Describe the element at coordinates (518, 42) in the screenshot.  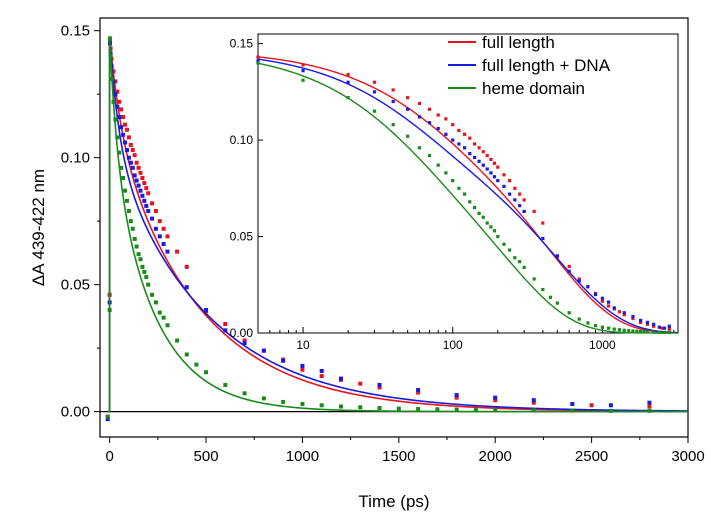
I see `legend-label: full length` at that location.